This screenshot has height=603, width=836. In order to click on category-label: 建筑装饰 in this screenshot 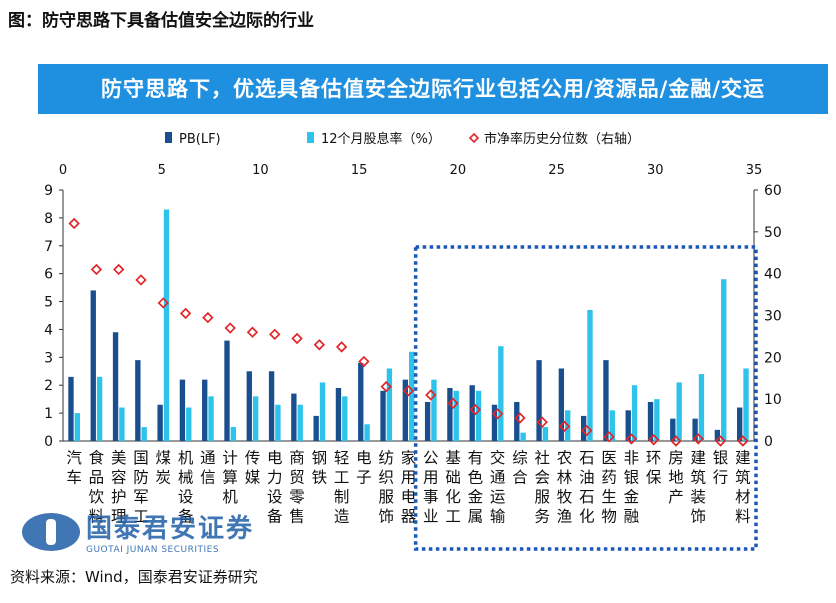, I will do `click(699, 487)`.